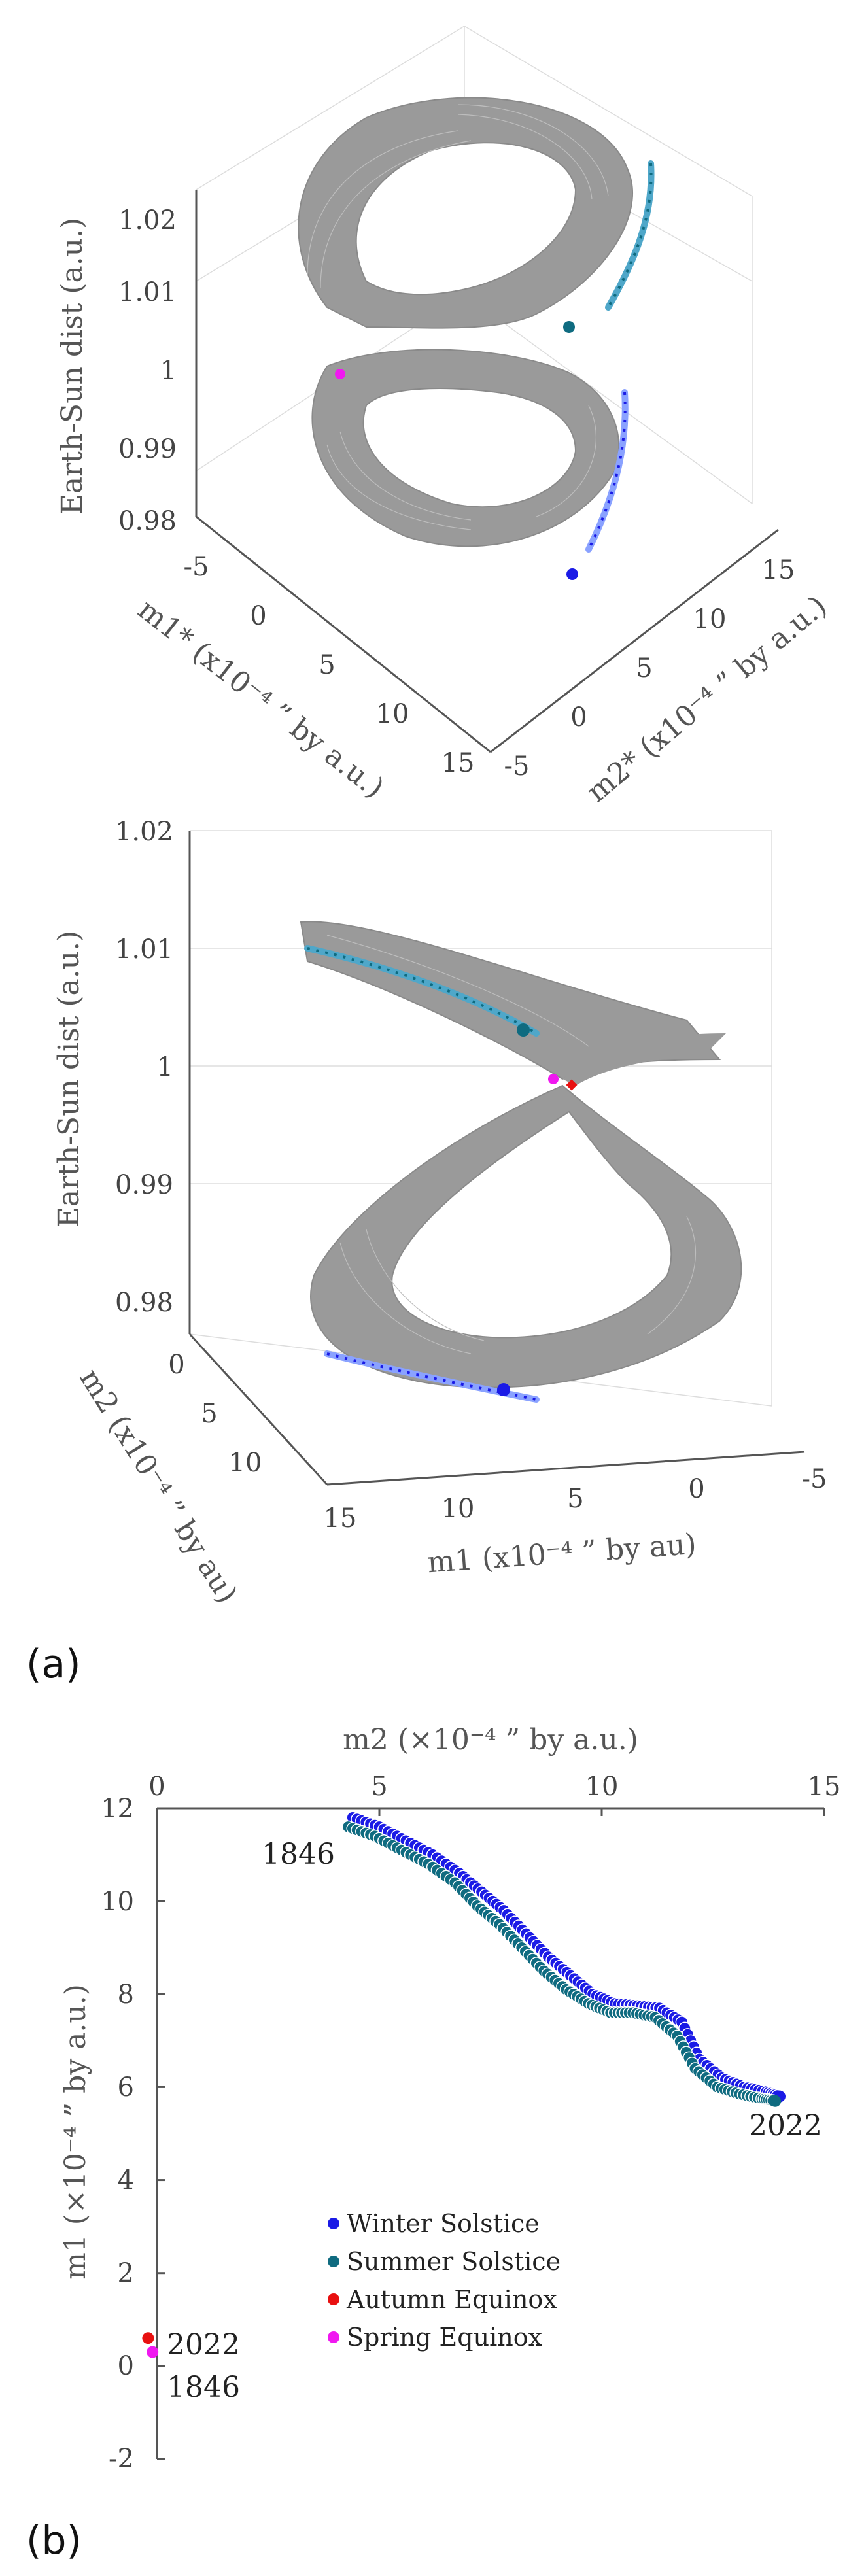 The width and height of the screenshot is (864, 2576). What do you see at coordinates (75, 2132) in the screenshot?
I see `y-axis-label: m1 (×10⁻⁴ ” by a.u.)` at bounding box center [75, 2132].